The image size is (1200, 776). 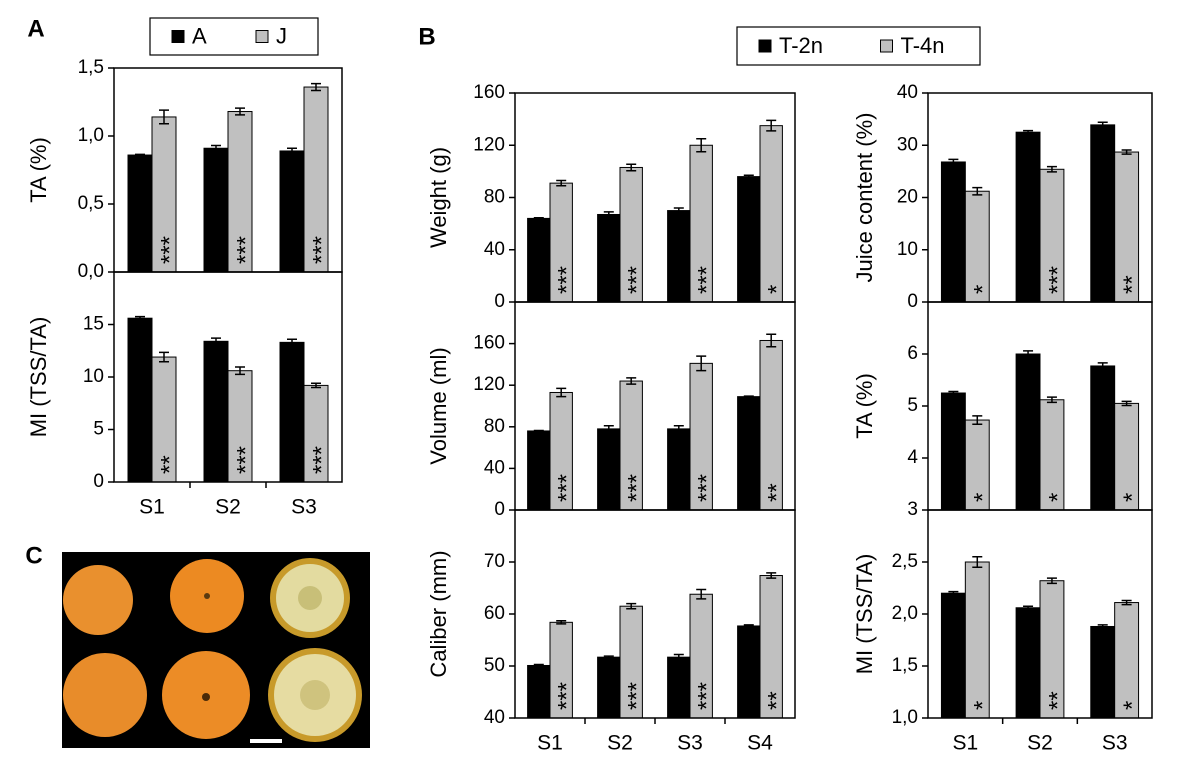 I want to click on y-tick-label: 10, so click(x=907, y=249).